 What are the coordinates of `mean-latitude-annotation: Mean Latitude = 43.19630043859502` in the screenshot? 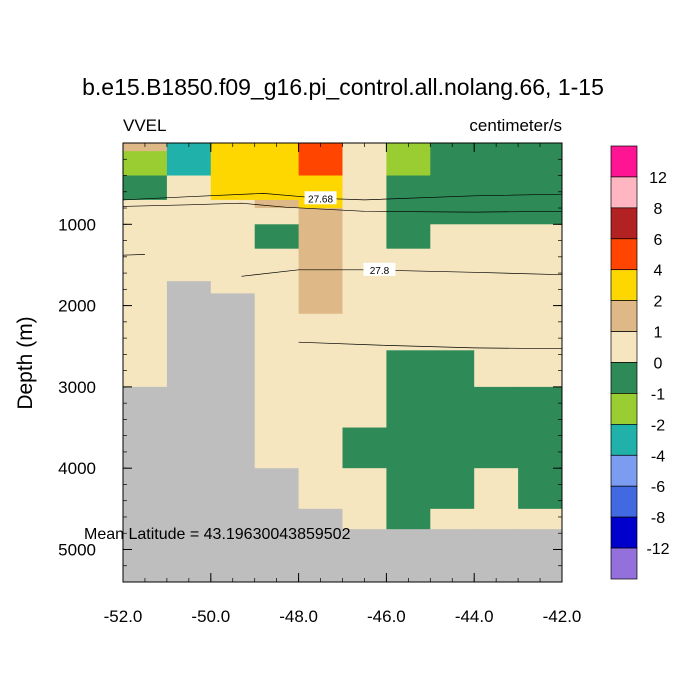 It's located at (217, 534).